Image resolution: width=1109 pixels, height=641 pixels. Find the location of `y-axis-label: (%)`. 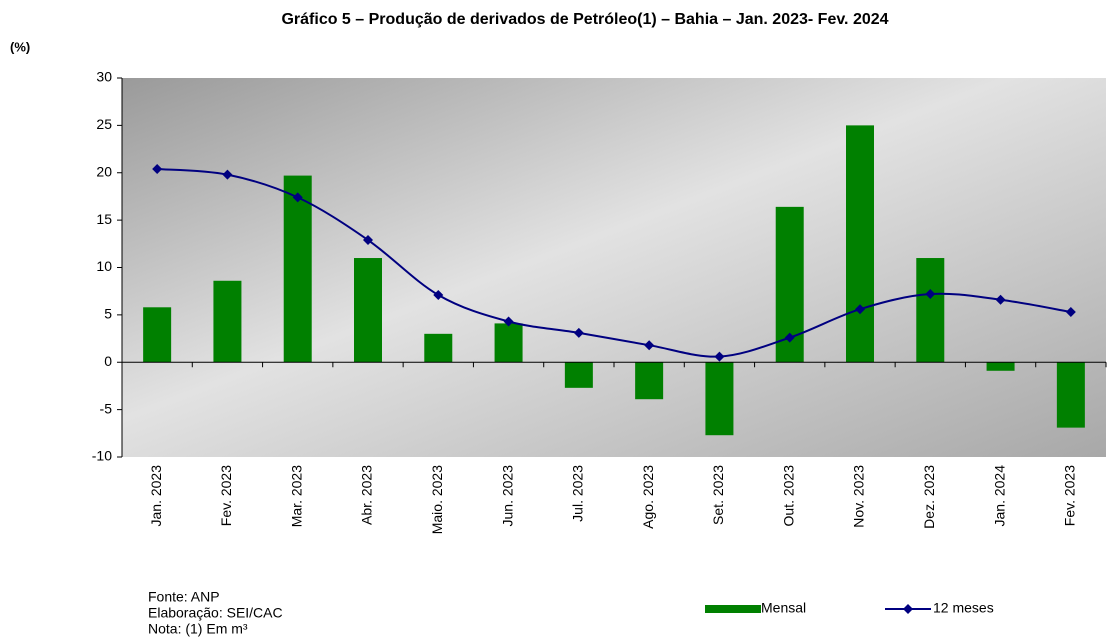

y-axis-label: (%) is located at coordinates (20, 46).